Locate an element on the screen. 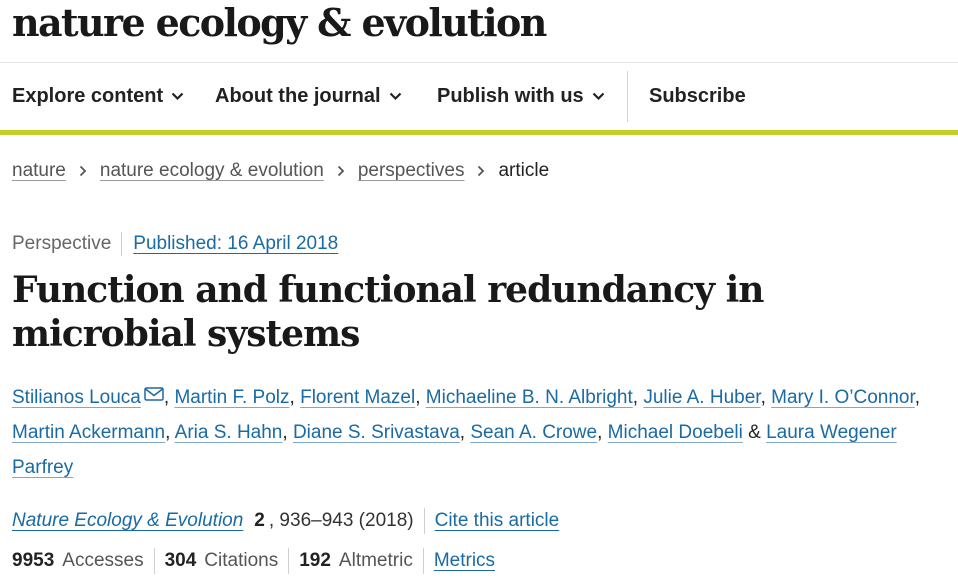 Image resolution: width=958 pixels, height=581 pixels. author-link: Diane S. Srivastava is located at coordinates (376, 432).